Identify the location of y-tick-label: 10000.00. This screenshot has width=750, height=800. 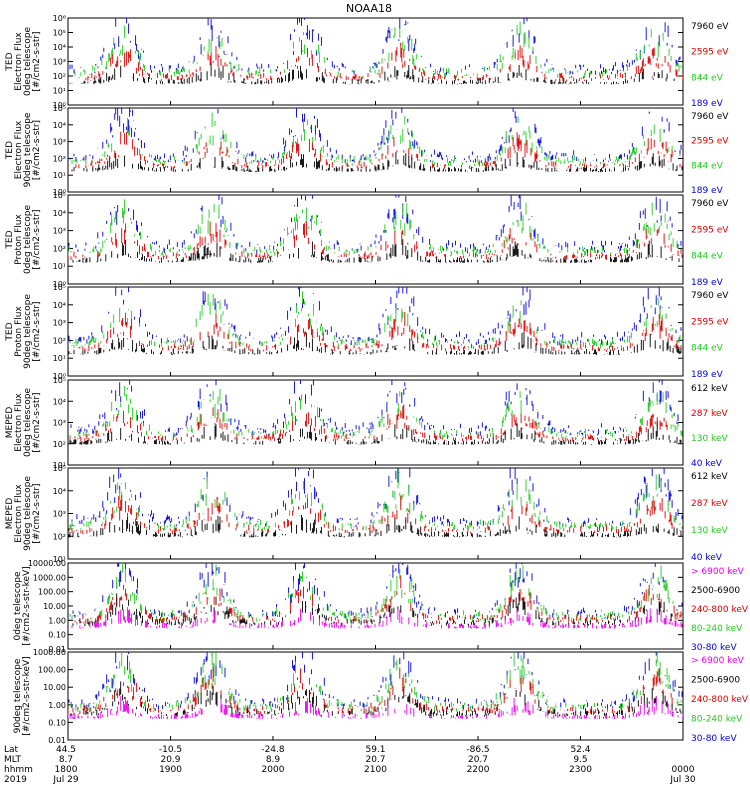
(47, 563).